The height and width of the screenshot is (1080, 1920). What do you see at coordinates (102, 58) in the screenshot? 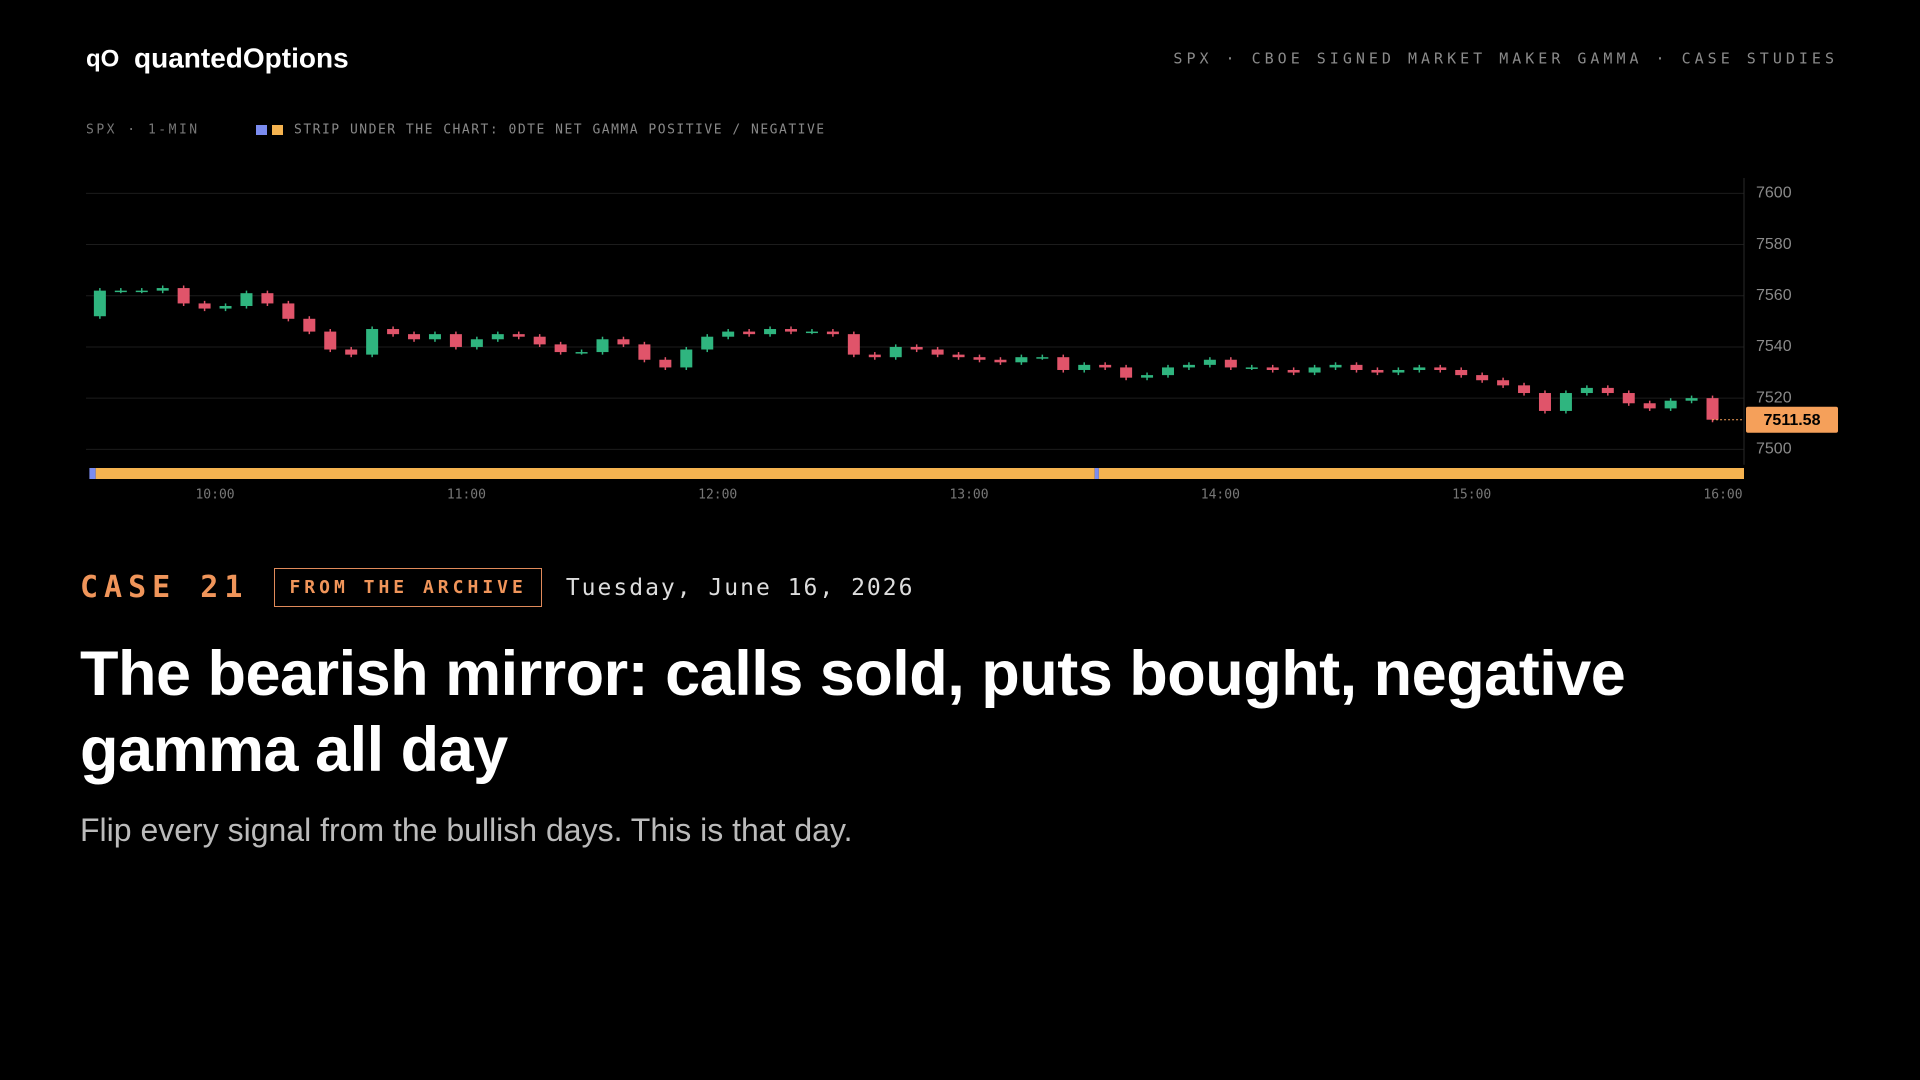
I see `logo: qO` at bounding box center [102, 58].